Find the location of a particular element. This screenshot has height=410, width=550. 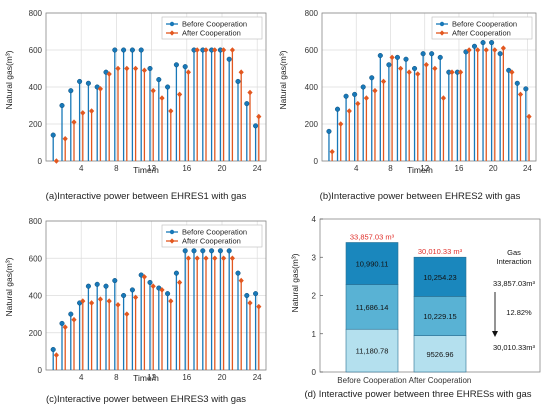

panel-b-xlabel: Time/h is located at coordinates (420, 170).